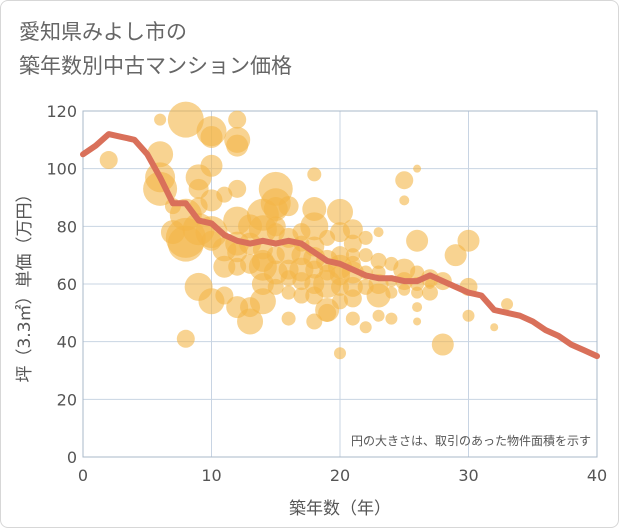 Image resolution: width=621 pixels, height=530 pixels. What do you see at coordinates (61, 111) in the screenshot?
I see `y-tick-label: 120` at bounding box center [61, 111].